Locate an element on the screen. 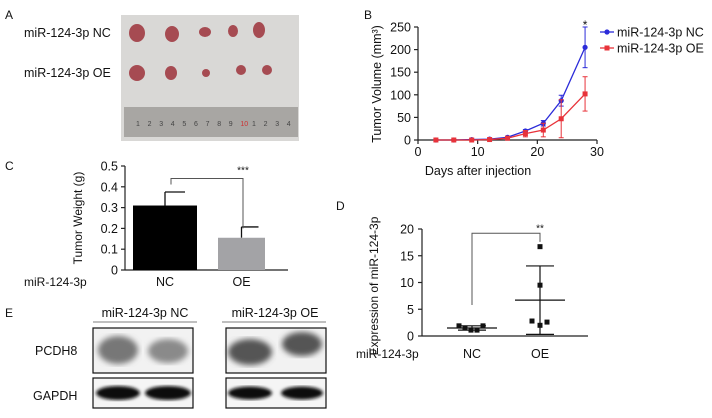  y-tick-label: 0.5 is located at coordinates (109, 167).